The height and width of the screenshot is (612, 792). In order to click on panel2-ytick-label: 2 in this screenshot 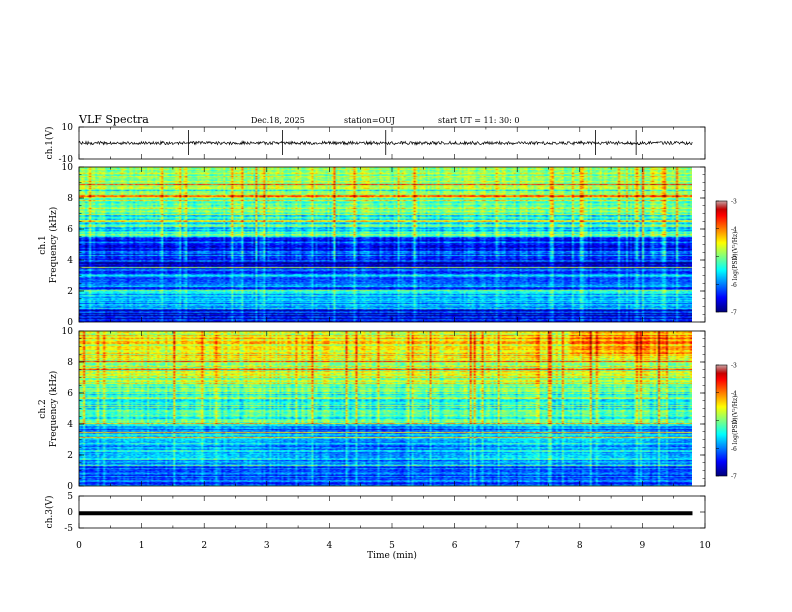, I will do `click(70, 456)`.